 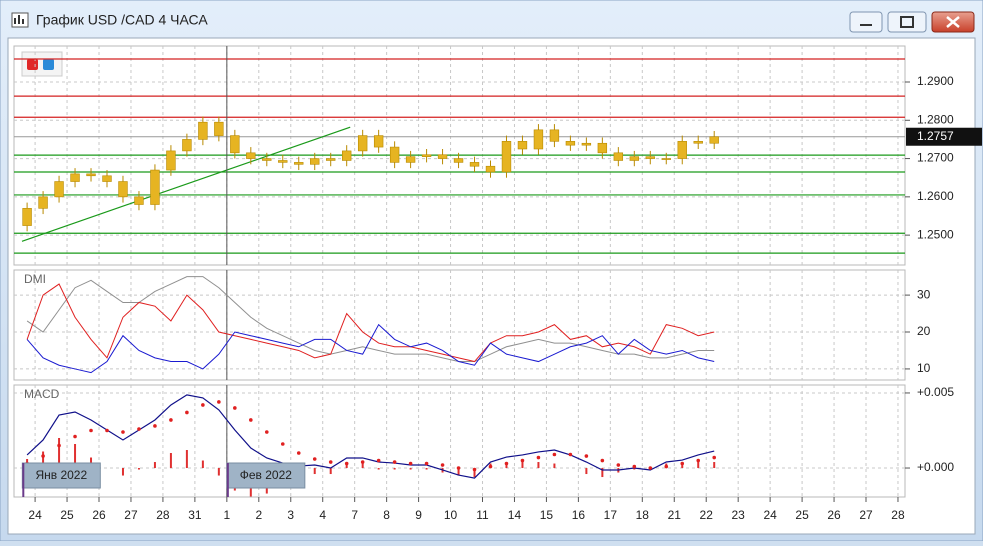 I want to click on y-tick-label: 10, so click(x=924, y=368).